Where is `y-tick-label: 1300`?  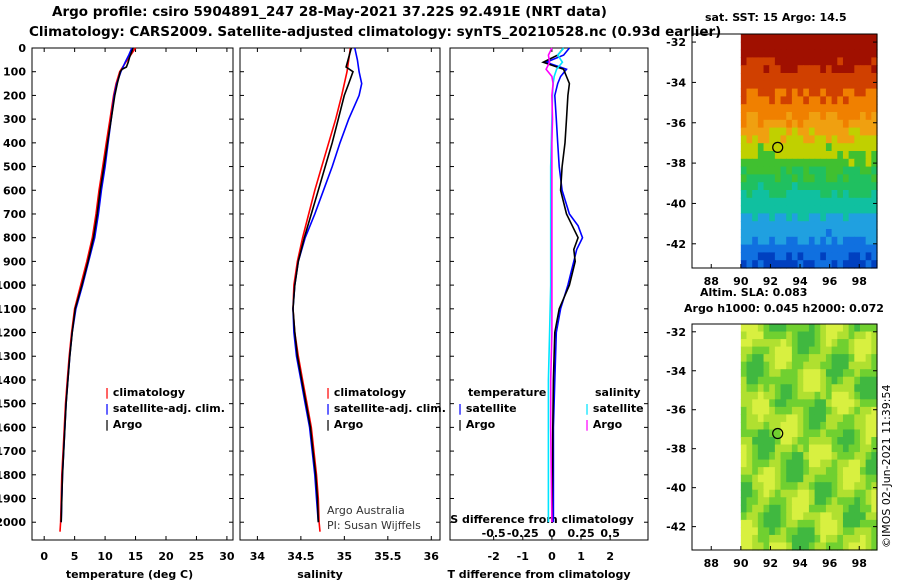 y-tick-label: 1300 is located at coordinates (13, 356).